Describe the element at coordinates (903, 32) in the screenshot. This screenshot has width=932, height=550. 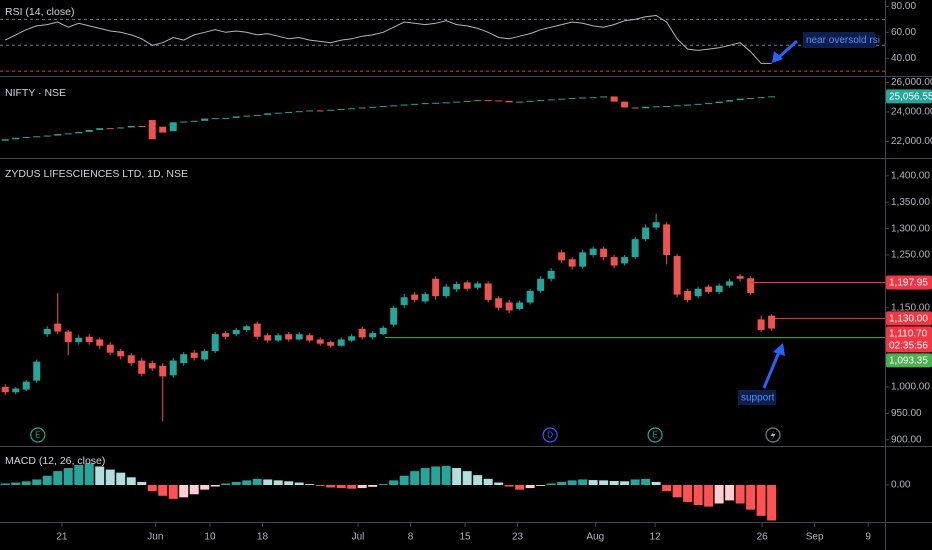
I see `y-tick-label: 60.00` at that location.